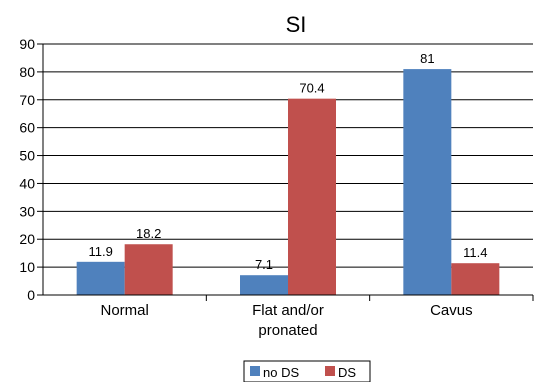 Image resolution: width=545 pixels, height=382 pixels. I want to click on category-labels: Normal Flat and/or pronated Cavus, so click(286, 320).